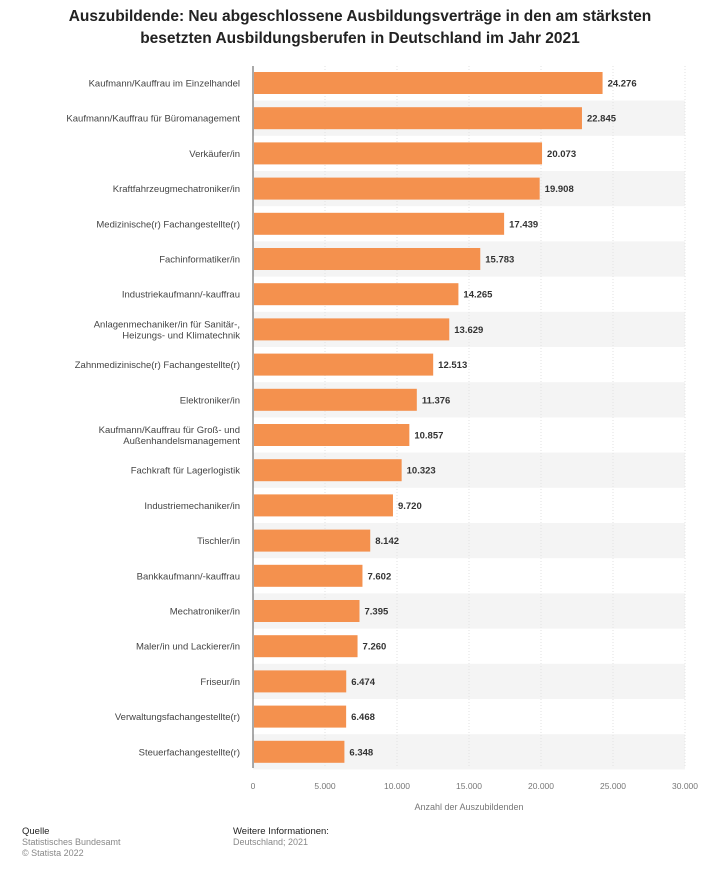 This screenshot has height=887, width=720. Describe the element at coordinates (181, 335) in the screenshot. I see `category-label: Heizungs- und Klimatechnik` at that location.